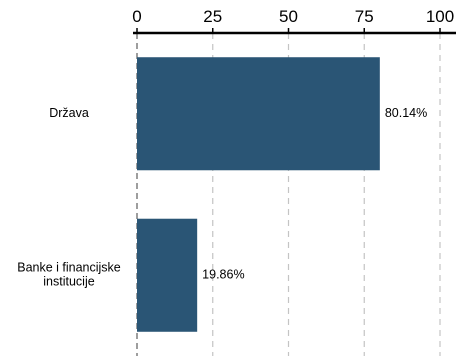 This screenshot has height=356, width=463. What do you see at coordinates (212, 16) in the screenshot?
I see `x-tick-label-25: 25` at bounding box center [212, 16].